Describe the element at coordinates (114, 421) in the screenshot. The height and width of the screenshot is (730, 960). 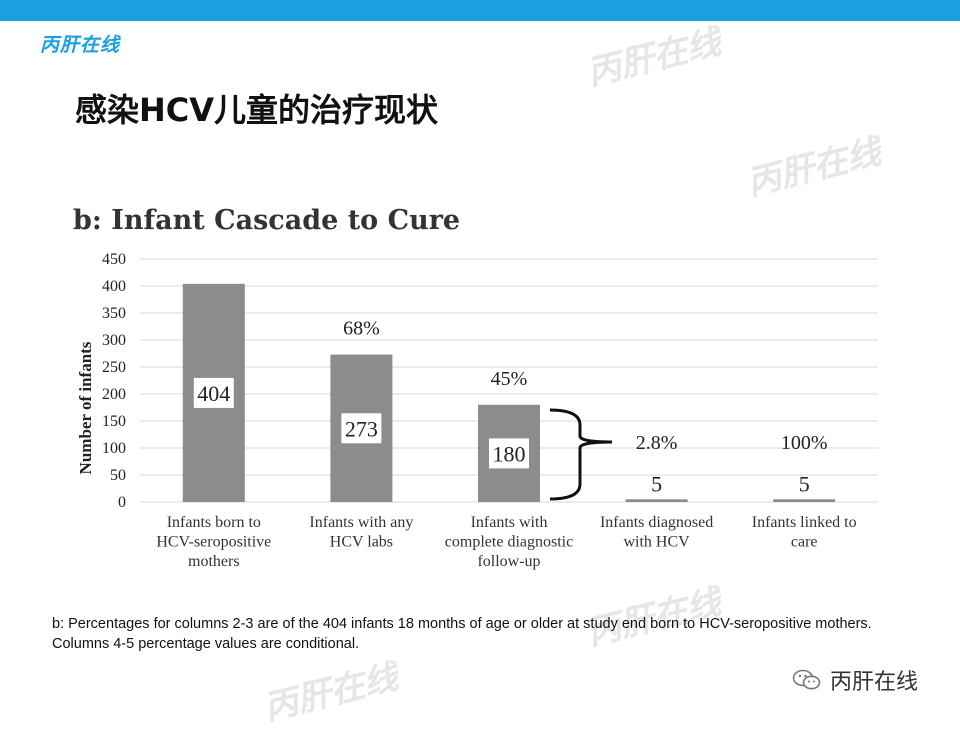
I see `y-tick-label: 150` at that location.